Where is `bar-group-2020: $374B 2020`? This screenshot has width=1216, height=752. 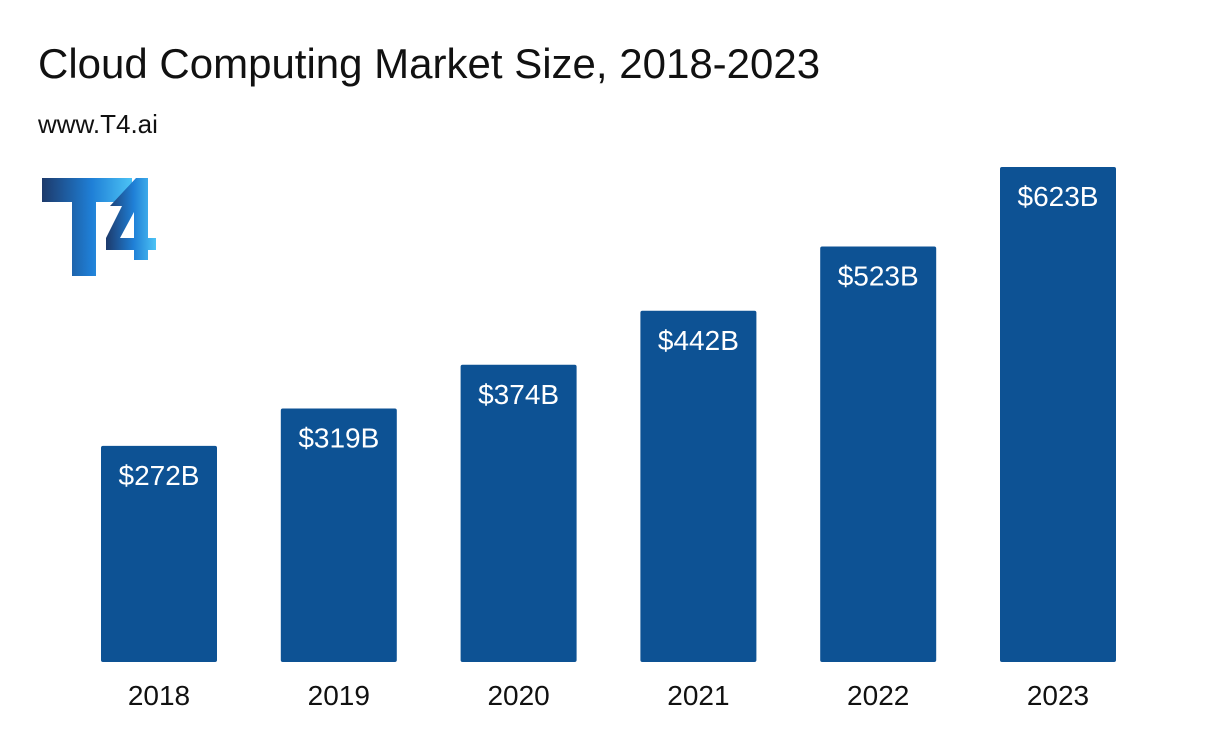 bar-group-2020: $374B 2020 is located at coordinates (518, 537).